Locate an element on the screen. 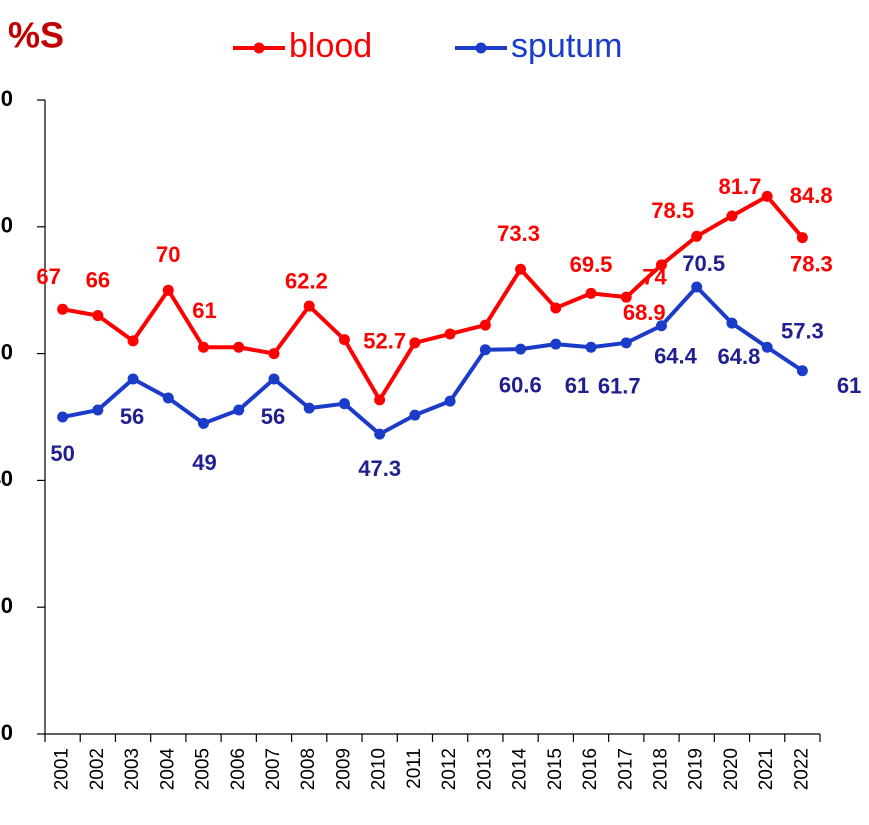 Image resolution: width=869 pixels, height=825 pixels. data-label: 60.6 is located at coordinates (520, 385).